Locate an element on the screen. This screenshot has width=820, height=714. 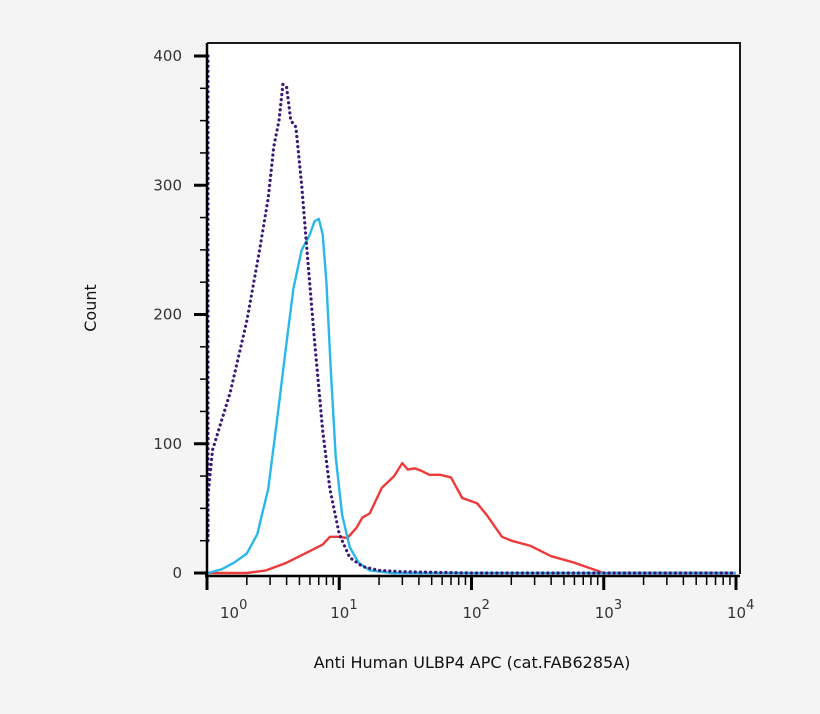
y-axis-ticks: 0 100 200 300 400 is located at coordinates (180, 314).